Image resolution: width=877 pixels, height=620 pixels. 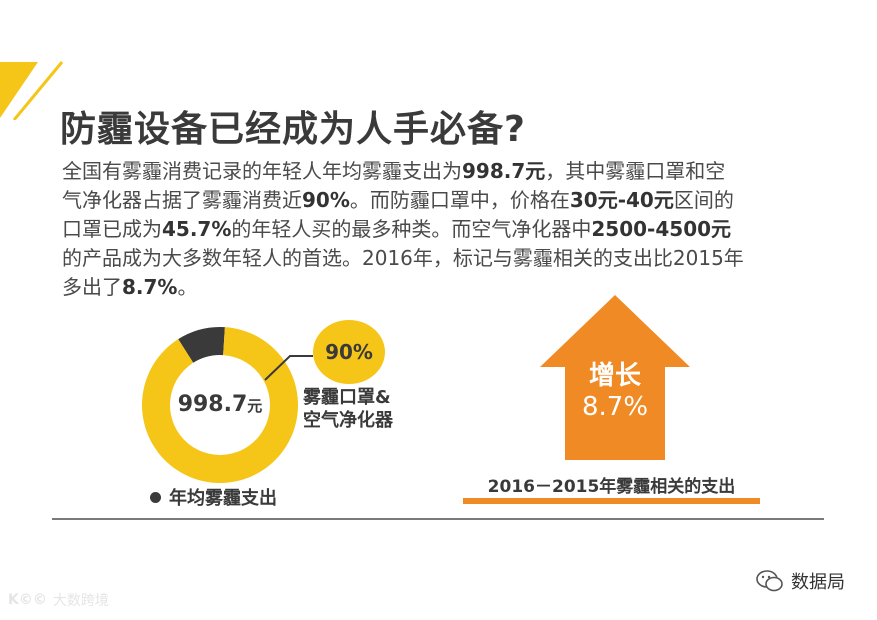 I want to click on paragraph-line-1: 全国有雾霾消费记录的年轻人年均雾霾支出为998.7元，其中雾霾口罩和空, so click(x=394, y=171).